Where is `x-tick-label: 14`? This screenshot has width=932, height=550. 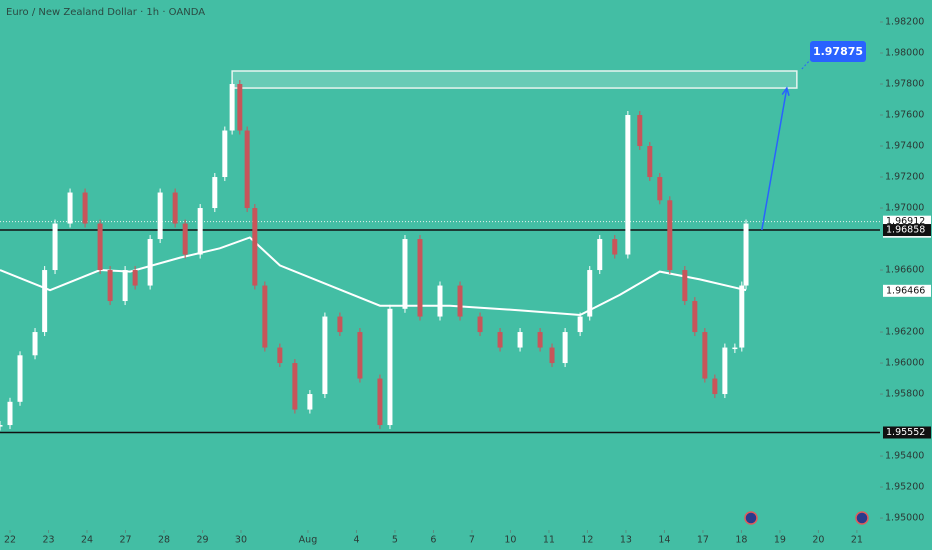
x-tick-label: 14 is located at coordinates (664, 540).